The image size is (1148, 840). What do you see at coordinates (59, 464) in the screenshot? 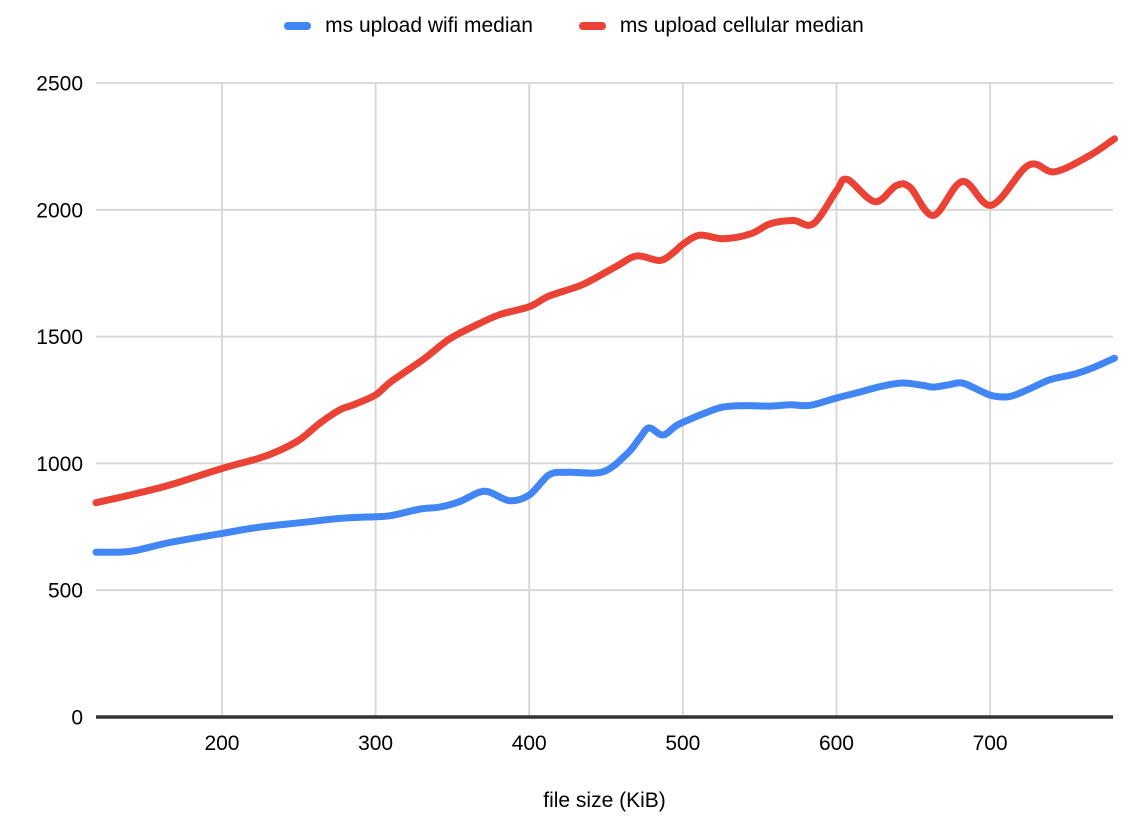
I see `y-tick-label: 1000` at bounding box center [59, 464].